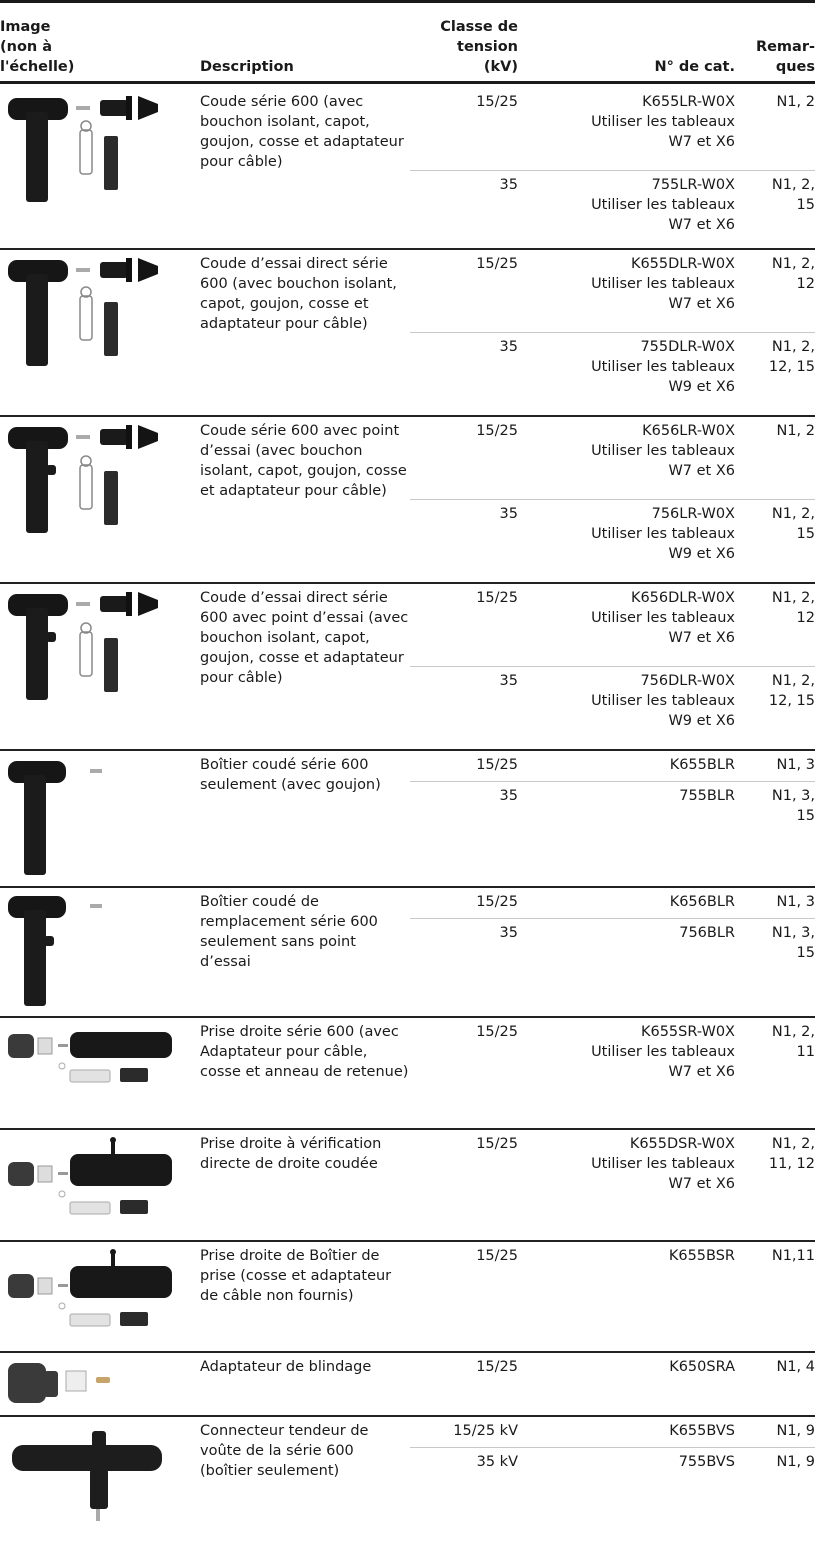  What do you see at coordinates (702, 902) in the screenshot?
I see `catalog-cell: K656BLR` at bounding box center [702, 902].